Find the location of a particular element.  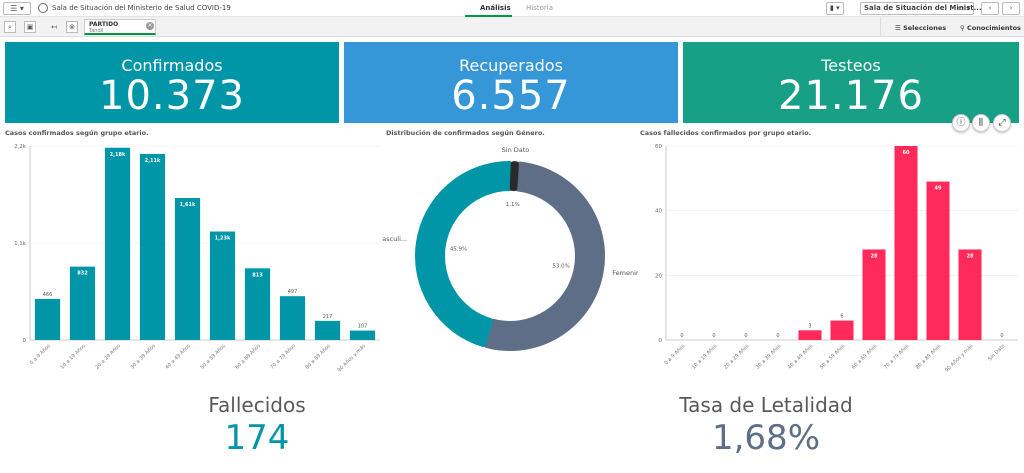

chart-title-confirmados-edad: Casos confirmados según grupo etario. is located at coordinates (77, 133).